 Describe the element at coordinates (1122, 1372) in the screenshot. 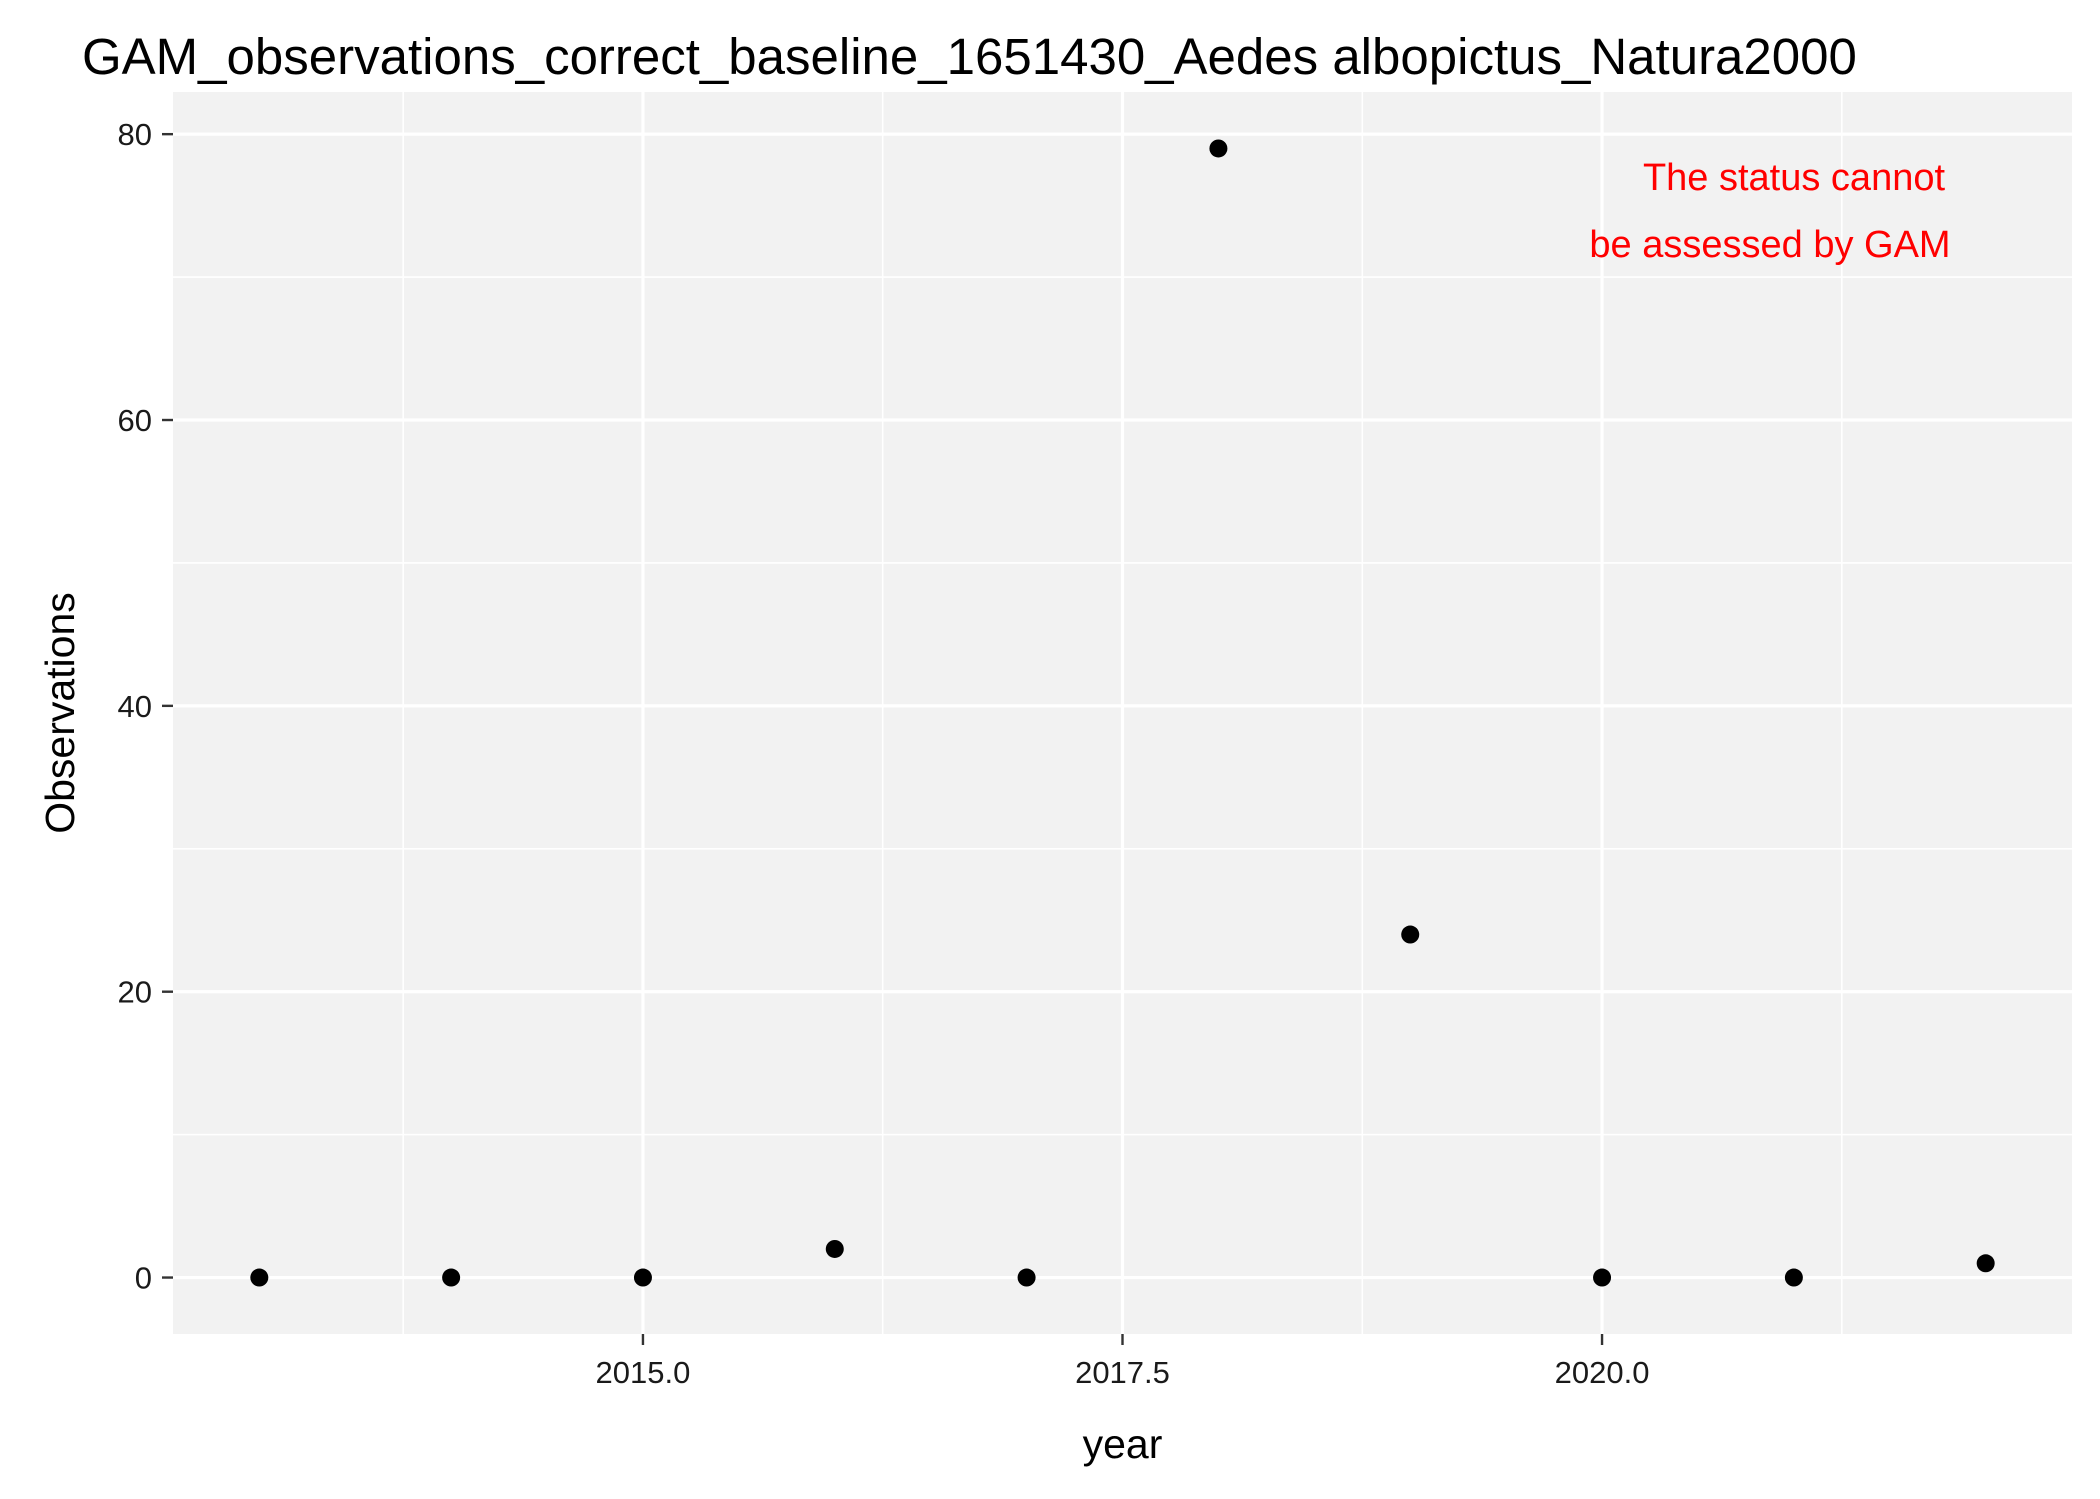

I see `x-tick-label: 2017.5` at that location.